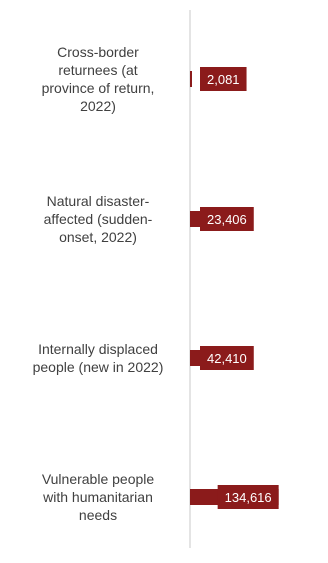 Image resolution: width=328 pixels, height=563 pixels. I want to click on data-label: 42,410, so click(227, 358).